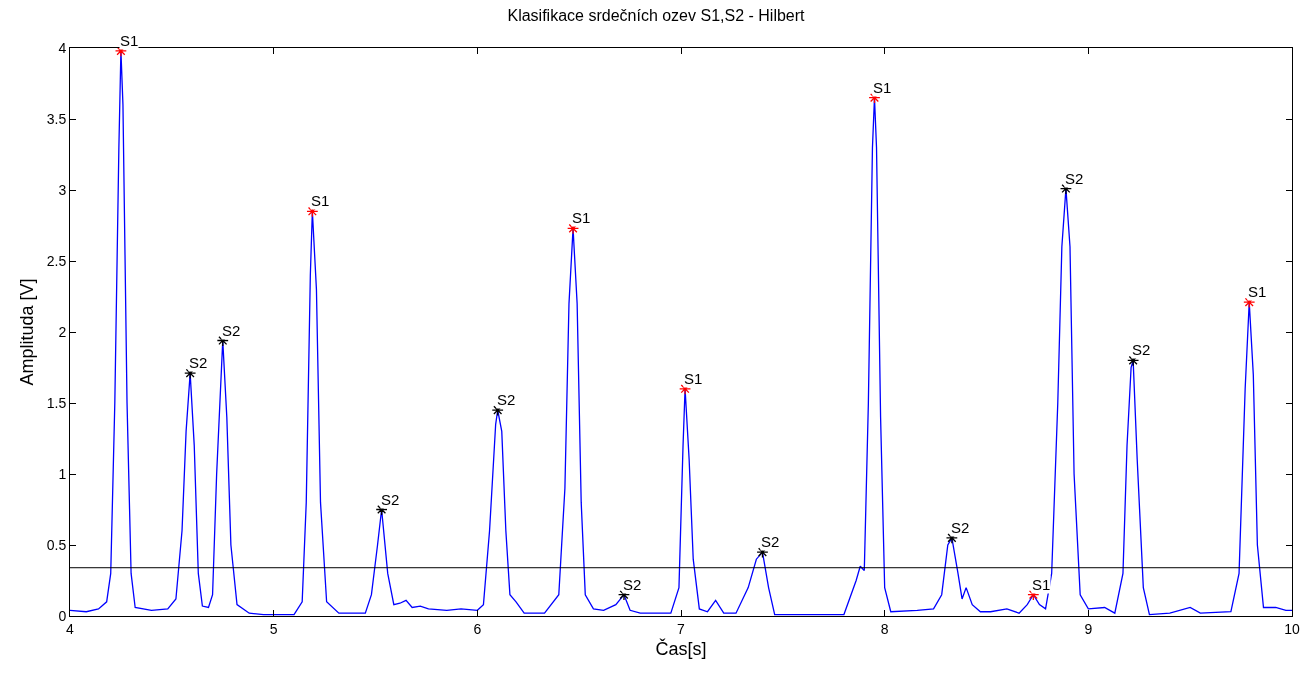 This screenshot has width=1312, height=682. What do you see at coordinates (26, 332) in the screenshot?
I see `y-axis-title: Amplituda [V]` at bounding box center [26, 332].